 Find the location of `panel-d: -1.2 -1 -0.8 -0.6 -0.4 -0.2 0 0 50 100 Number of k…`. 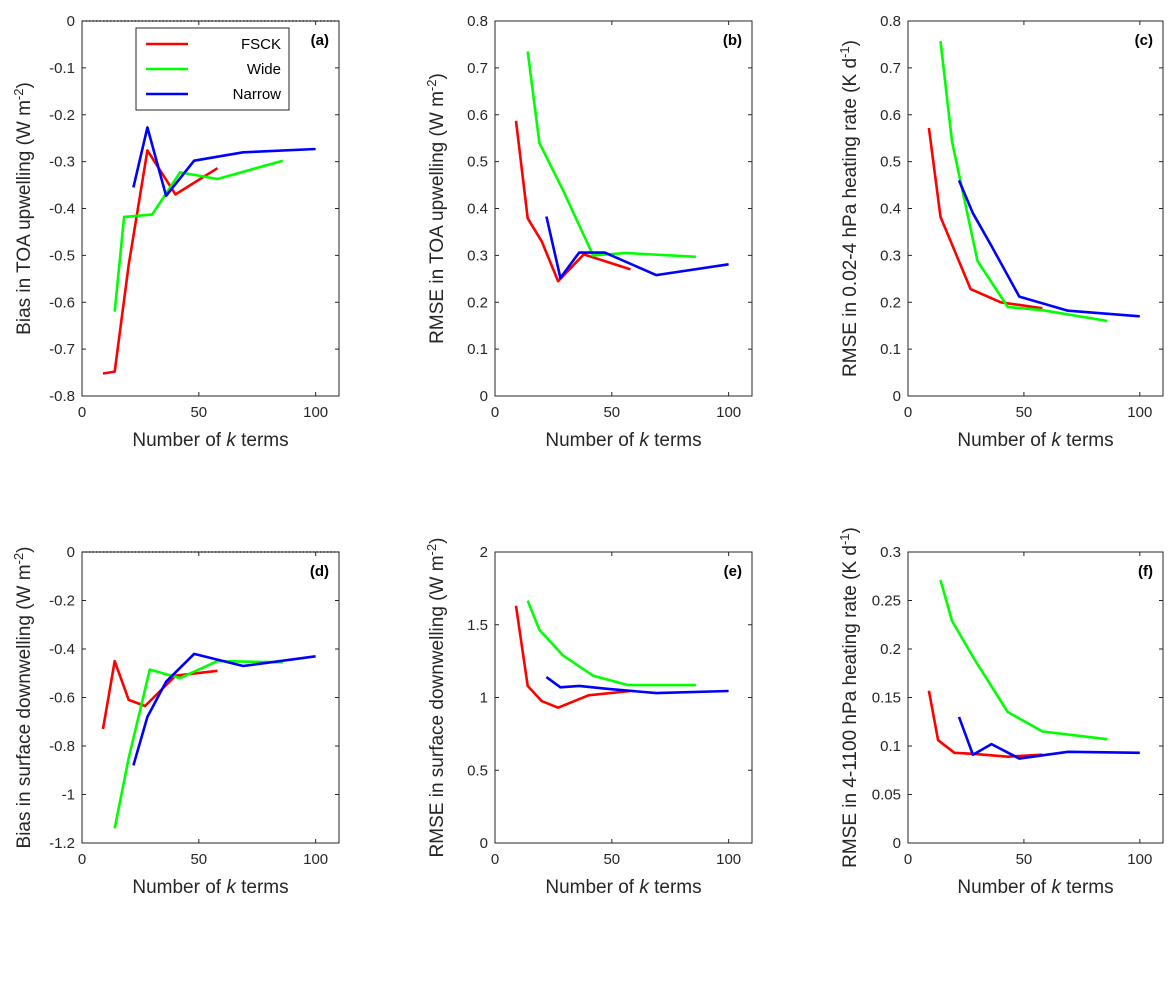

panel-d: -1.2 -1 -0.8 -0.6 -0.4 -0.2 0 0 50 100 Number of k… is located at coordinates (175, 721).